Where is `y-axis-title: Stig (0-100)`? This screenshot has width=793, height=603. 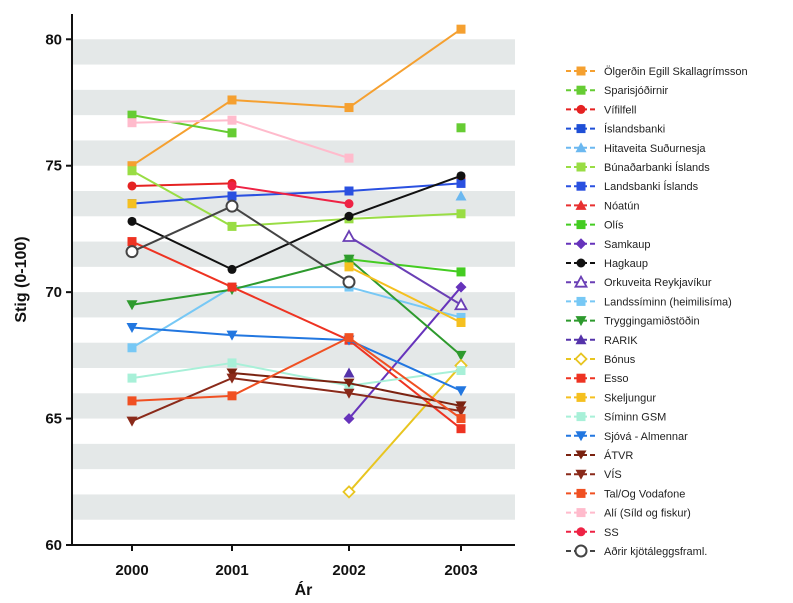
y-axis-title: Stig (0-100) is located at coordinates (21, 279).